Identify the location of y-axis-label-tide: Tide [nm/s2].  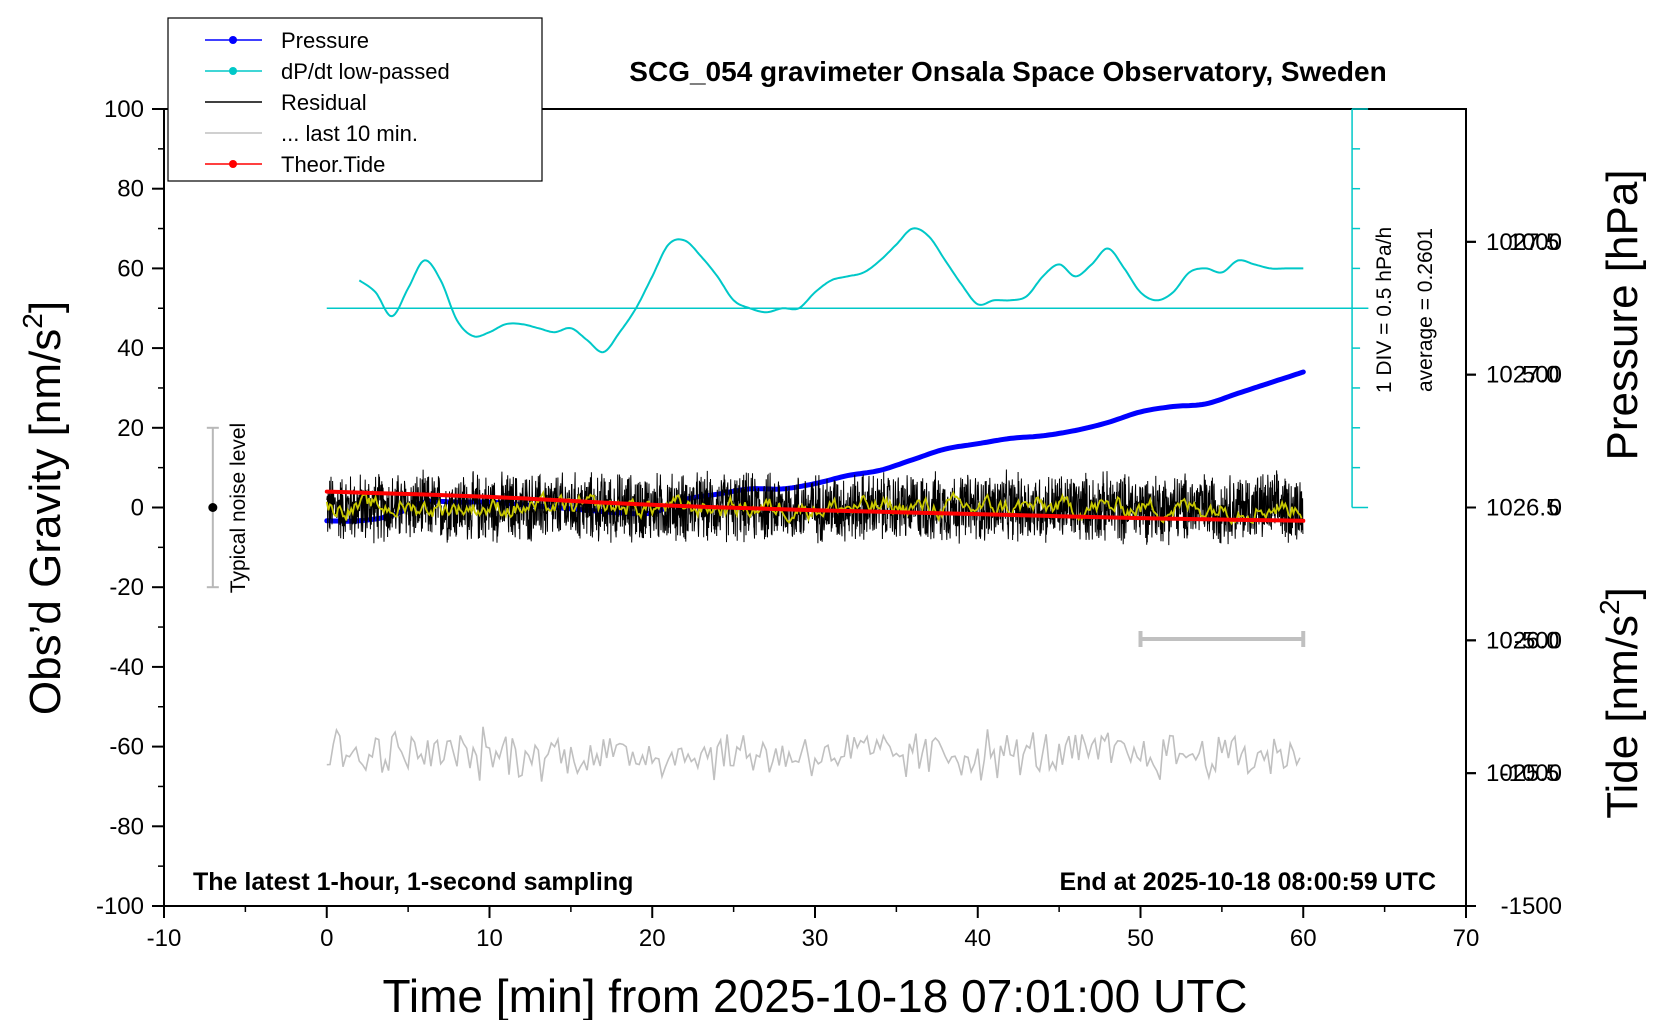
(1620, 703).